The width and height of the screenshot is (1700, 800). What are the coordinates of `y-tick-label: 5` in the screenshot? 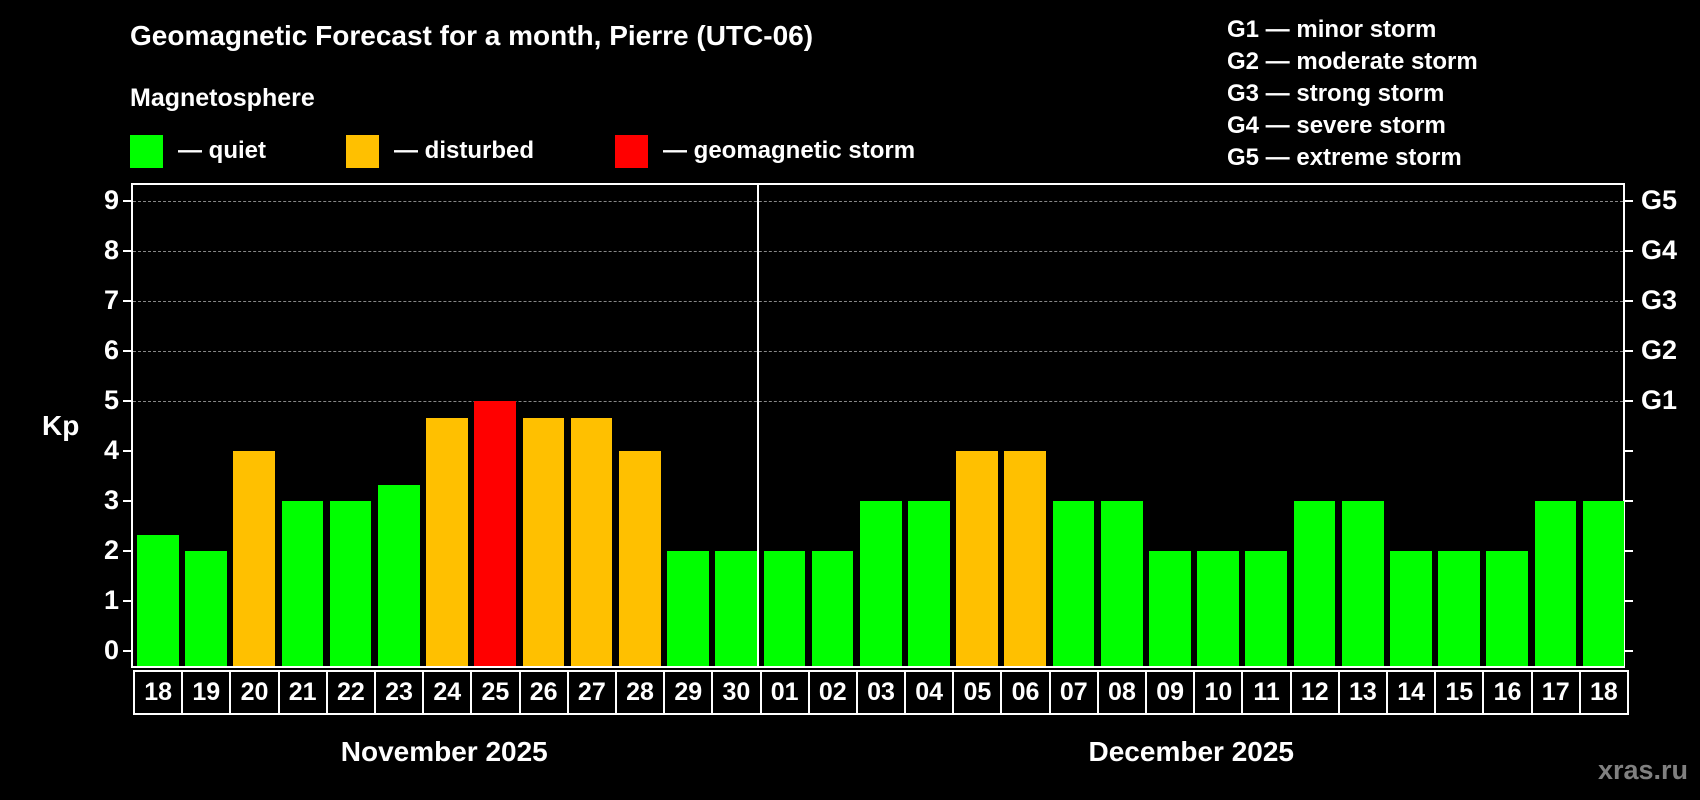 It's located at (111, 400).